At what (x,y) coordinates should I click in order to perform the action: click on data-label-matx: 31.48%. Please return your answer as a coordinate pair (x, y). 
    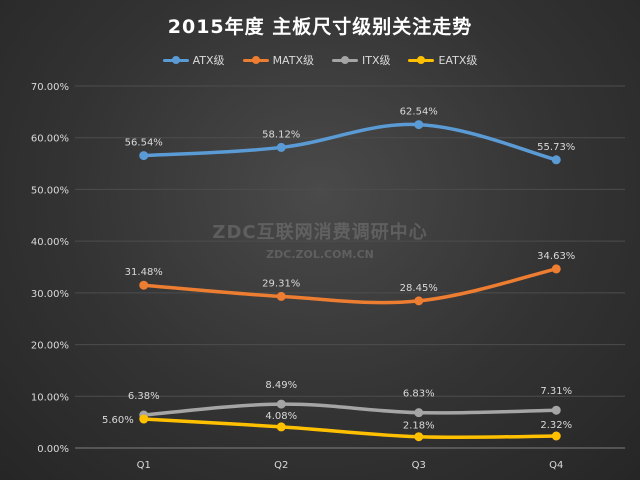
    Looking at the image, I should click on (144, 272).